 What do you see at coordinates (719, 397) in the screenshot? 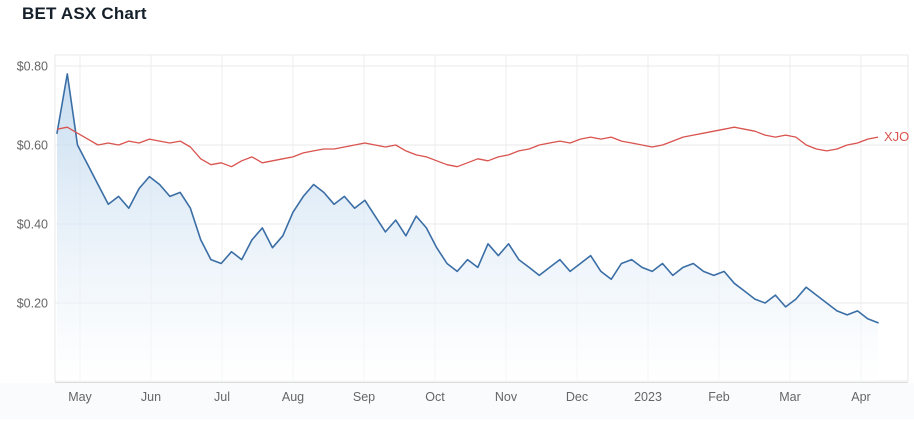
I see `svg-text: Feb` at bounding box center [719, 397].